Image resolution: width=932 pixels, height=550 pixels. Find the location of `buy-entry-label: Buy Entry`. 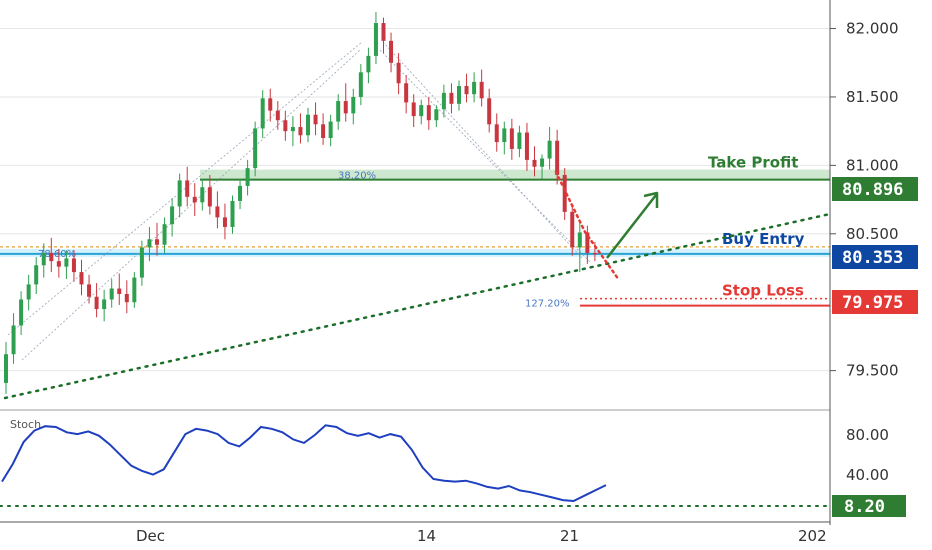

buy-entry-label: Buy Entry is located at coordinates (763, 239).